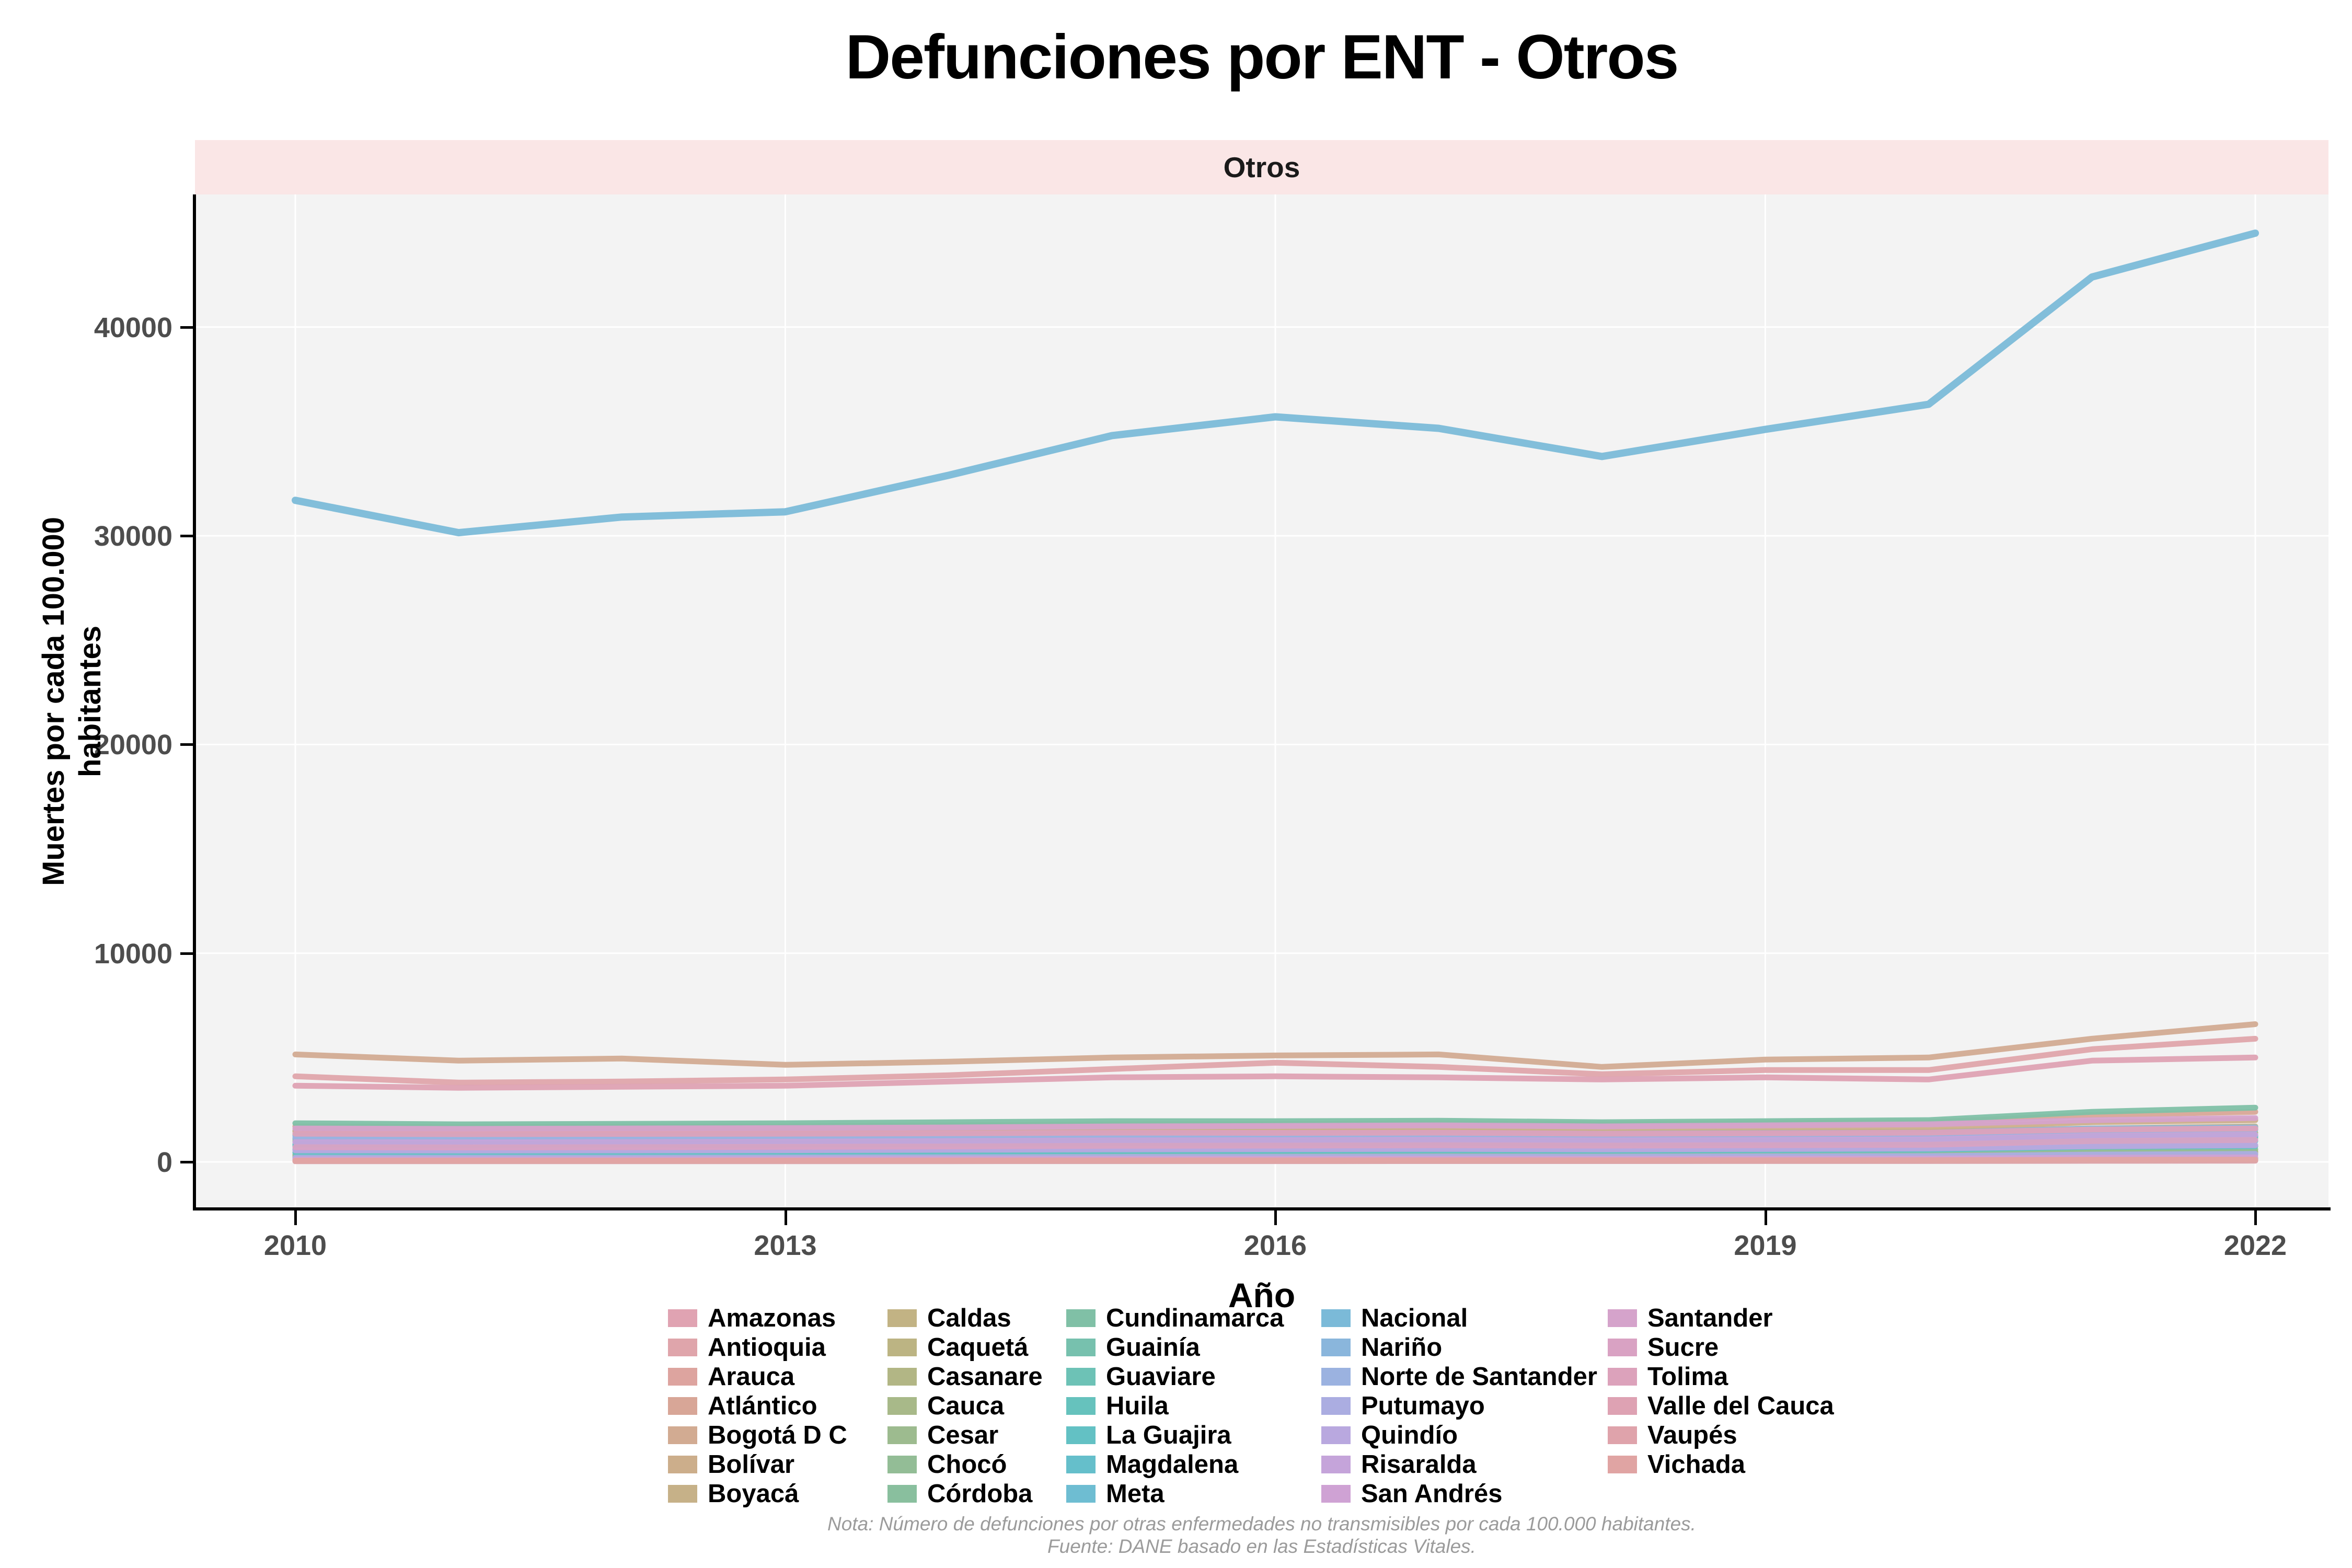 The height and width of the screenshot is (1568, 2352). Describe the element at coordinates (133, 954) in the screenshot. I see `y-tick-label: 10000` at that location.